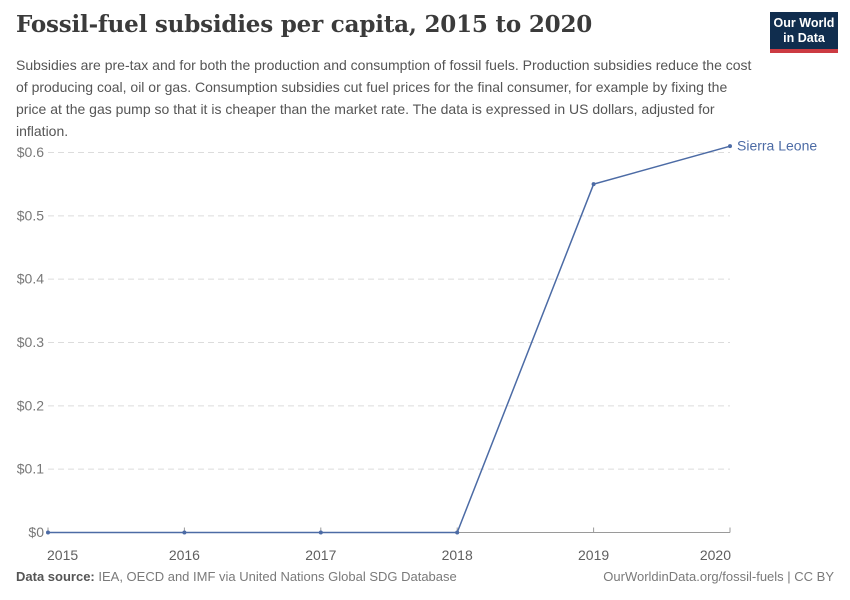  Describe the element at coordinates (718, 576) in the screenshot. I see `credit-link: OurWorldinData.org/fossil-fuels | CC BY` at that location.